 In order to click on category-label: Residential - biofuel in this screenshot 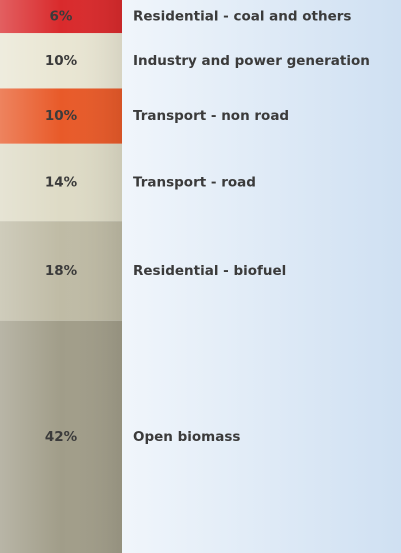, I will do `click(209, 271)`.